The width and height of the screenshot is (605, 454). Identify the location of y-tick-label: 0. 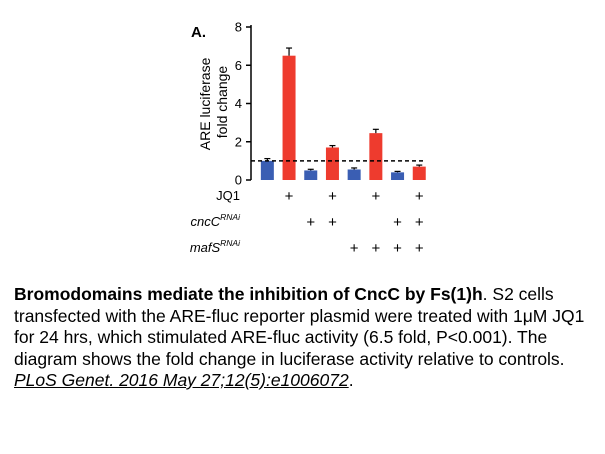
(238, 180).